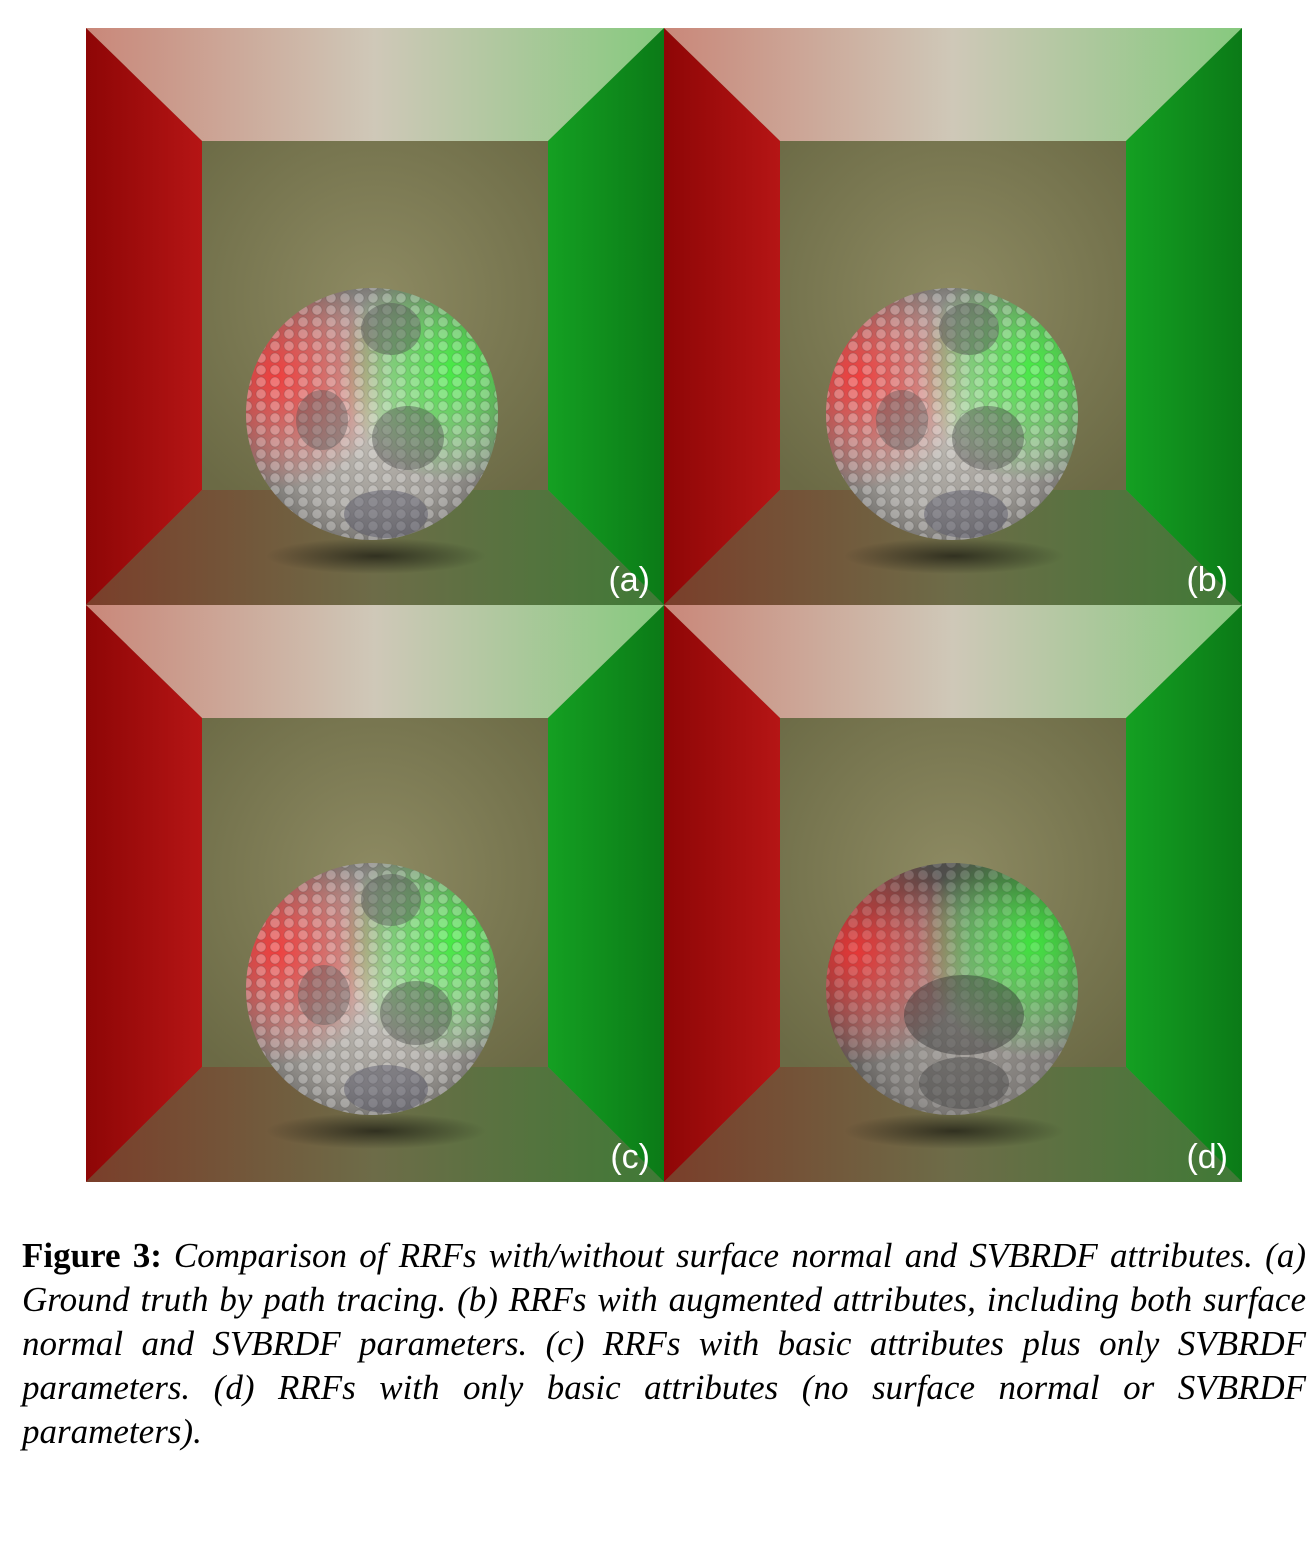 This screenshot has height=1562, width=1316. I want to click on caption-label: Figure 3:, so click(92, 1255).